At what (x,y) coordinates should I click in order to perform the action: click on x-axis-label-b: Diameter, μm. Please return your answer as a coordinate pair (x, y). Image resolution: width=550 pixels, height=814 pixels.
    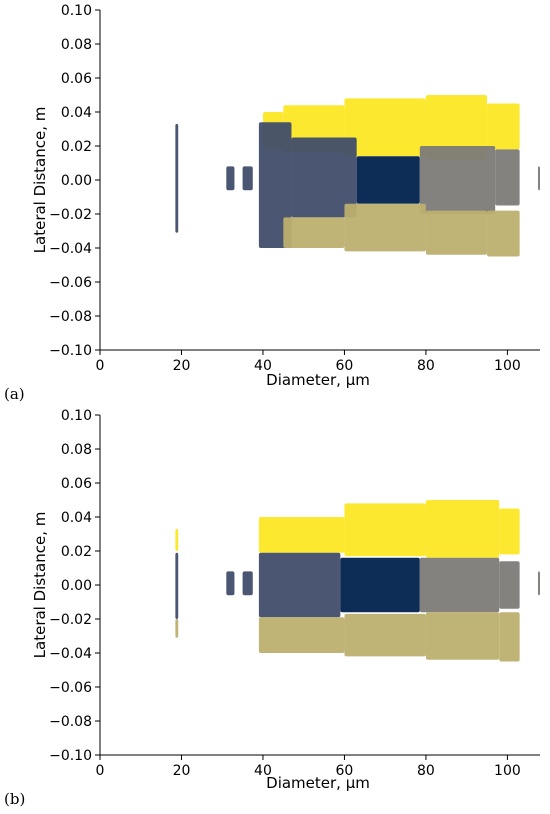
    Looking at the image, I should click on (318, 783).